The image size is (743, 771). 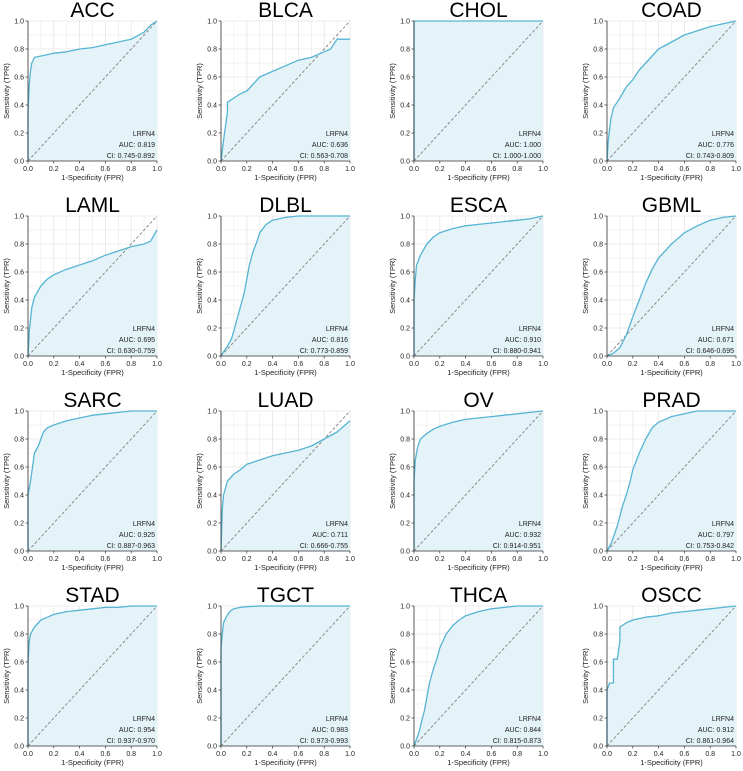 I want to click on ci-label: CI: 0.861-0.964, so click(x=710, y=741).